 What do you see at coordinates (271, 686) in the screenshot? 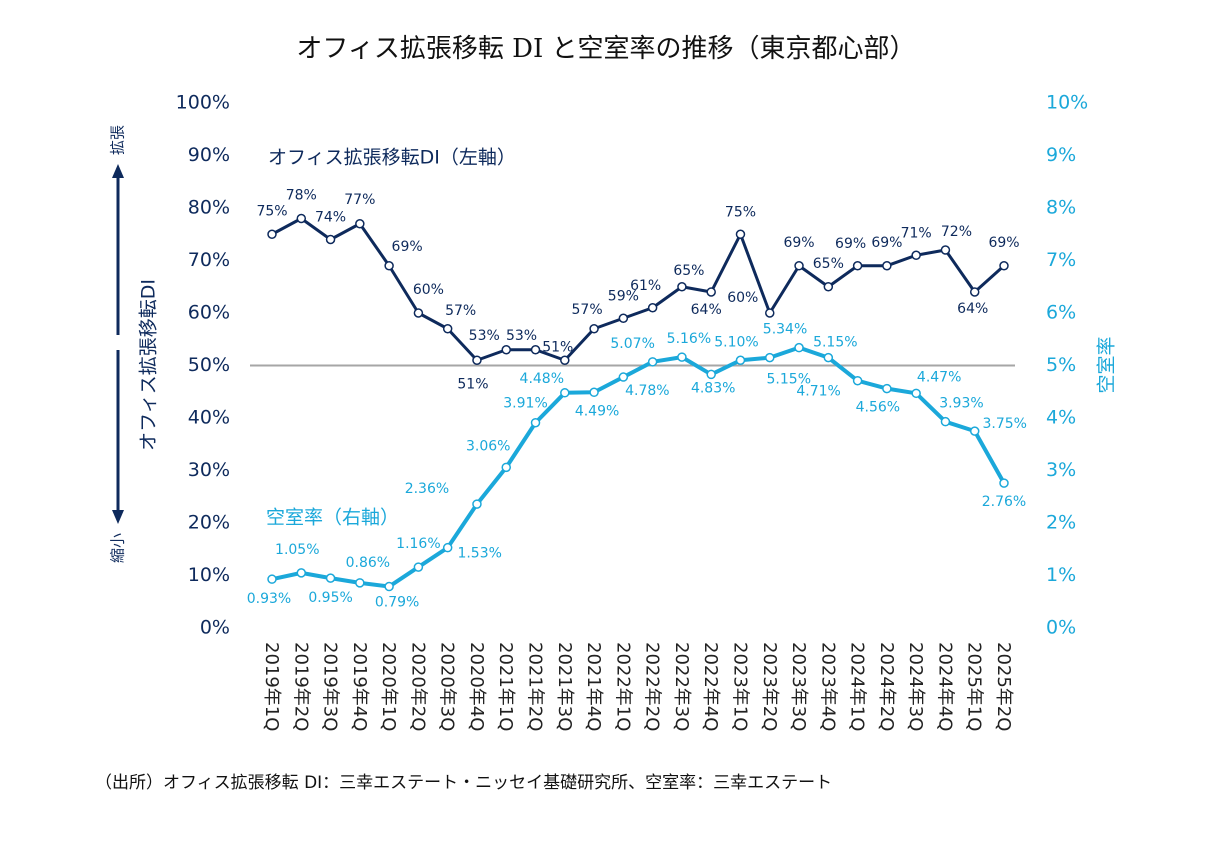
I see `x-tick-label: 2019年1Q` at bounding box center [271, 686].